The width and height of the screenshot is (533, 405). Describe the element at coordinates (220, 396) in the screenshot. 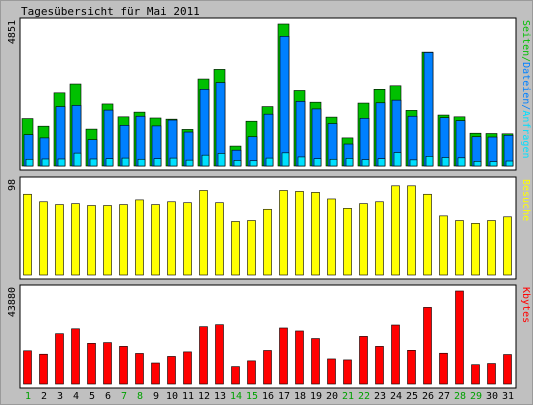

I see `x-tick-label-day-13: 13` at that location.